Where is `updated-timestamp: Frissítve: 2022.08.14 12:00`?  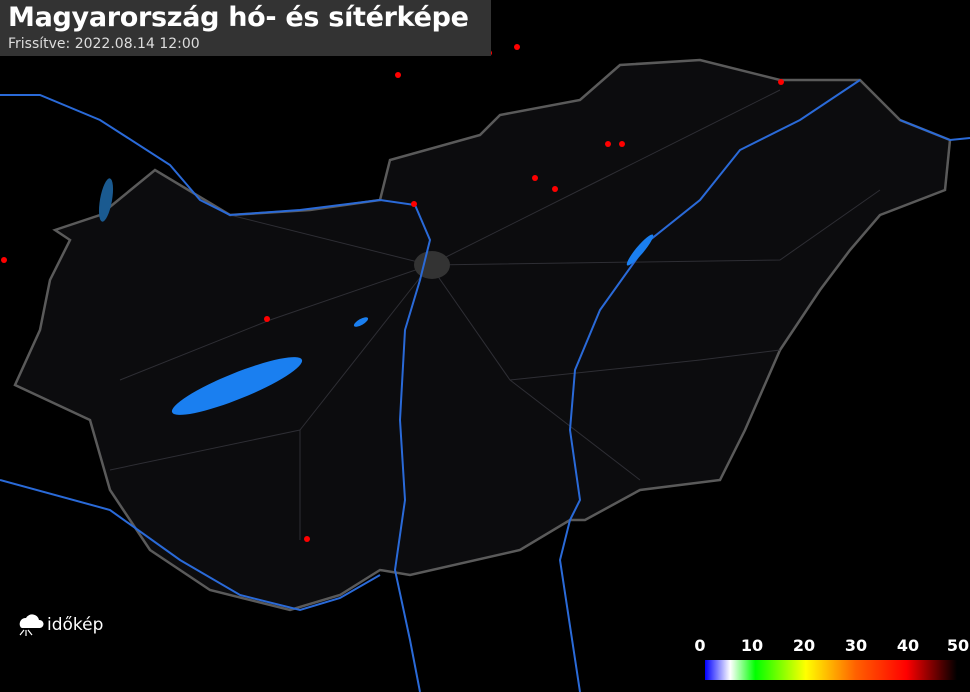
updated-timestamp: Frissítve: 2022.08.14 12:00 is located at coordinates (104, 44).